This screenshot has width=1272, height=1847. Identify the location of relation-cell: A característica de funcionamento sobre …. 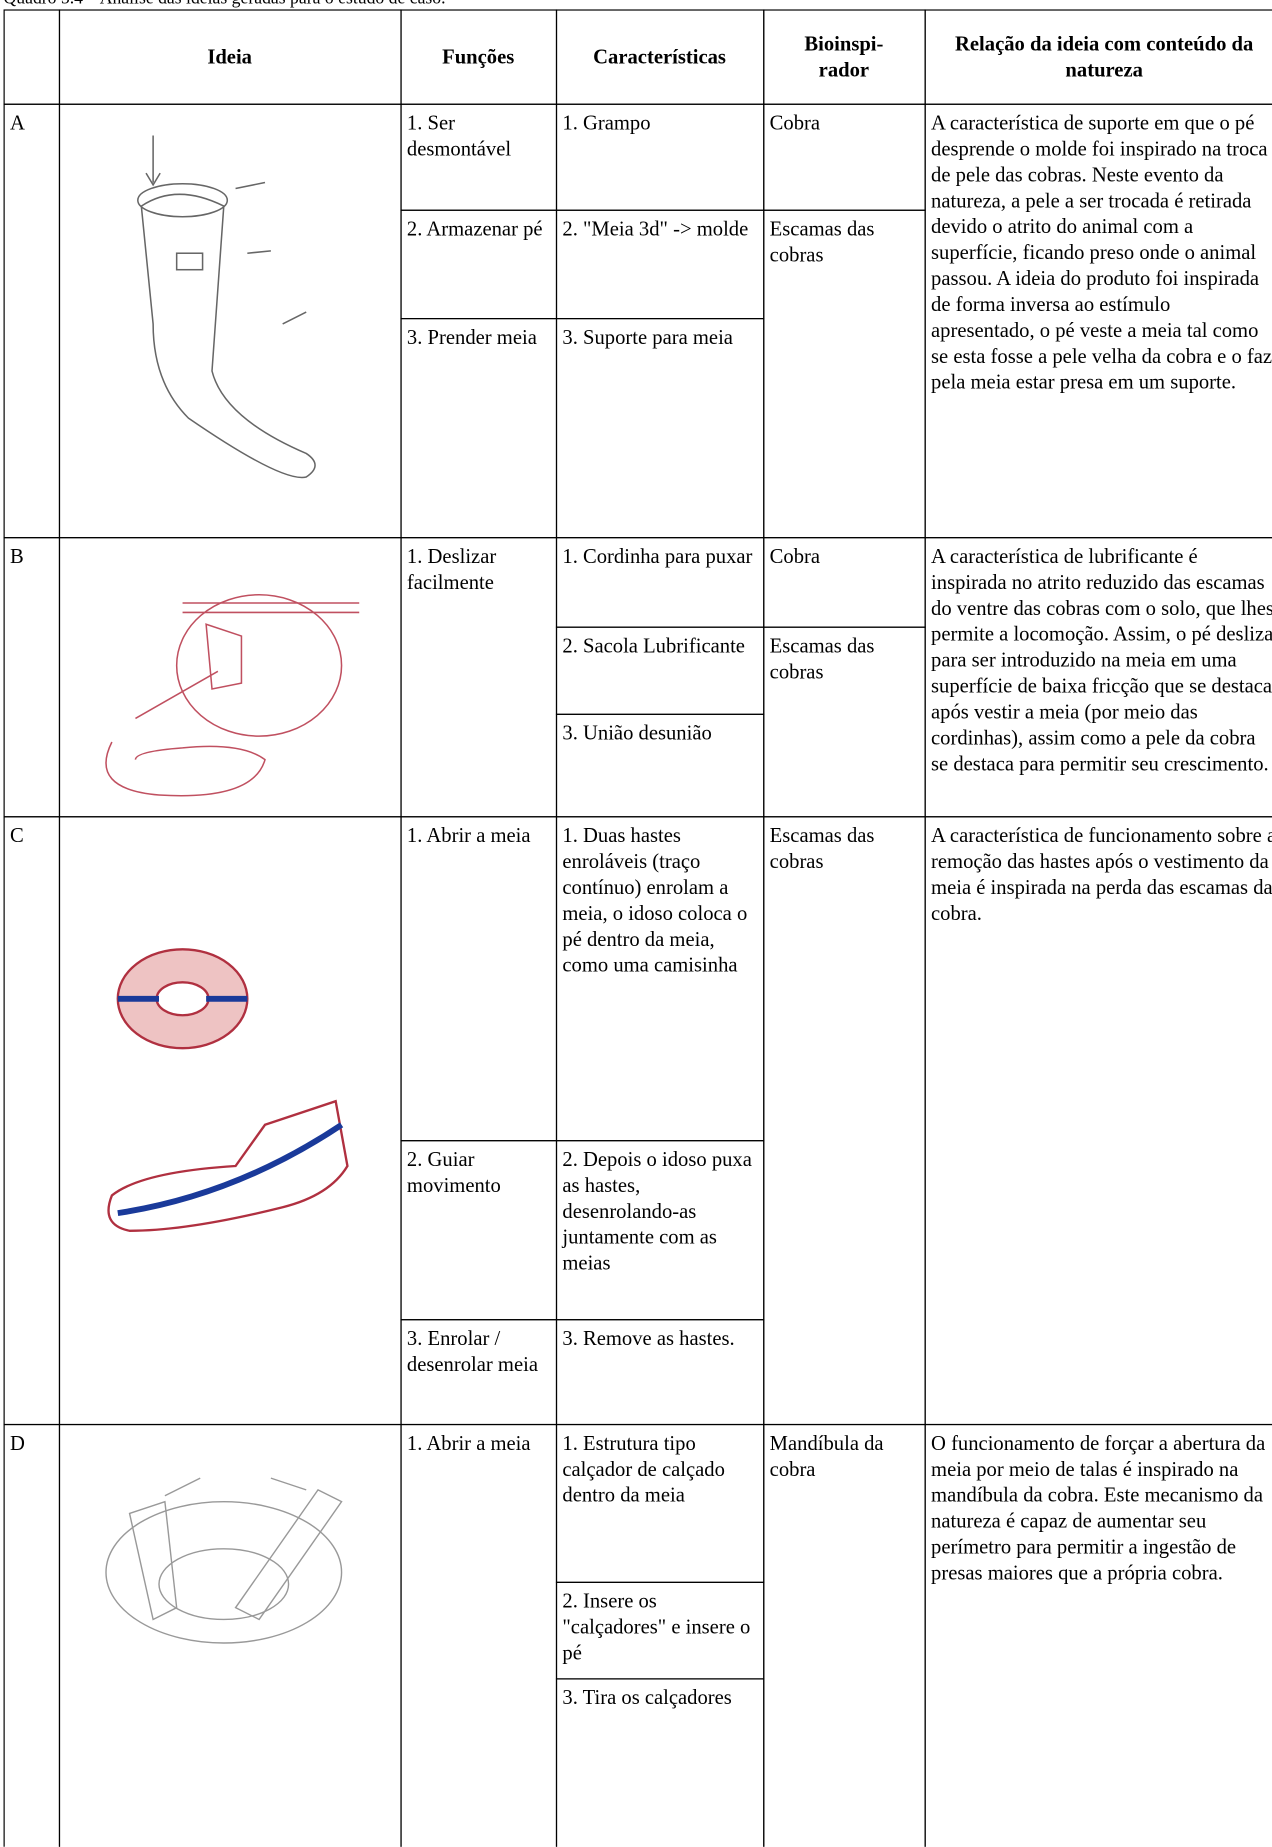
(1097, 1120).